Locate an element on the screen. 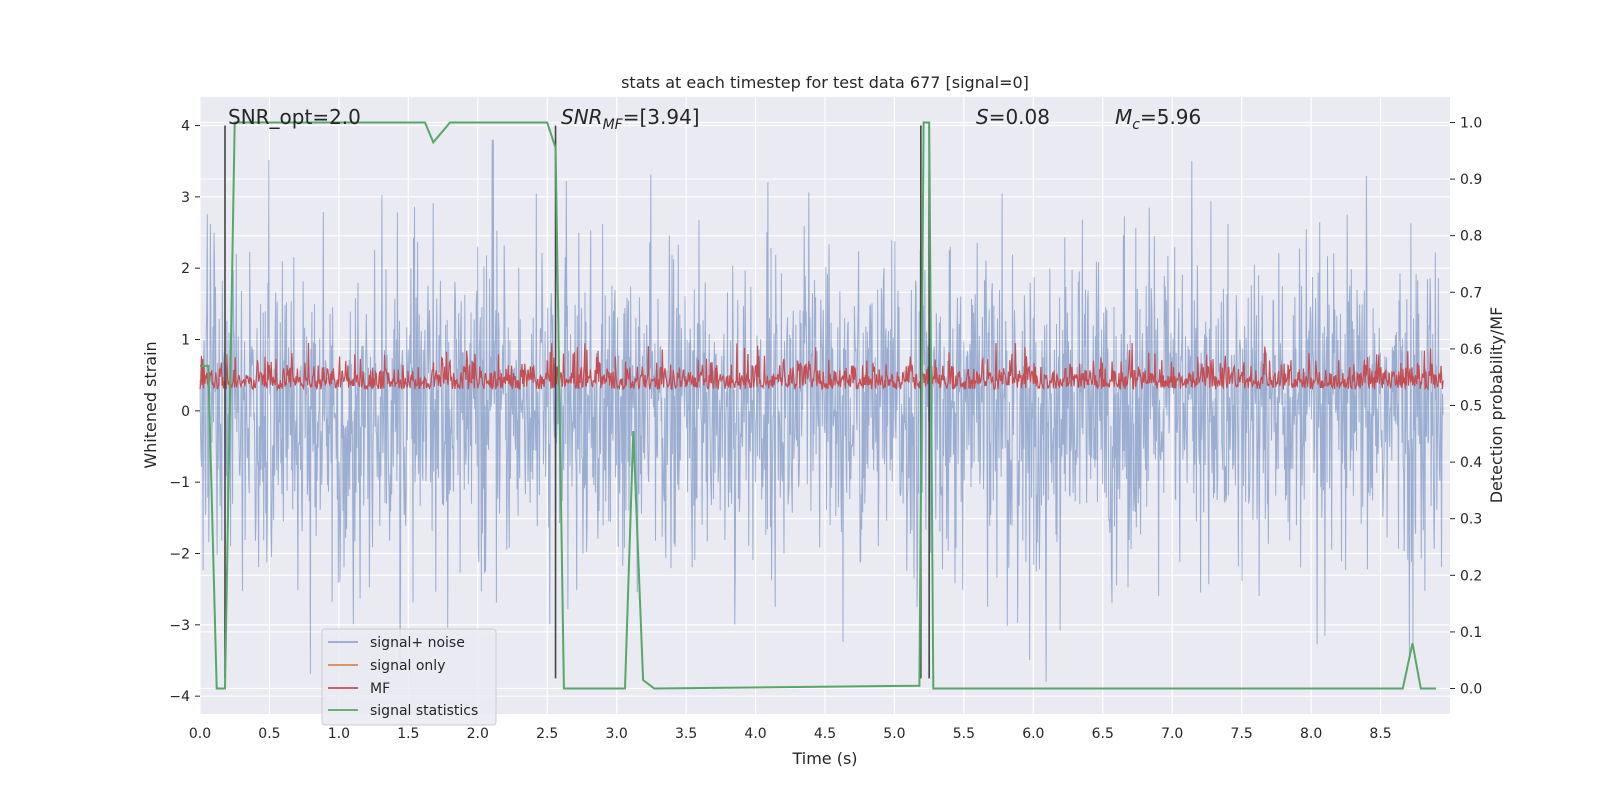 This screenshot has height=800, width=1600. x-tick-label: 2.5 is located at coordinates (547, 734).